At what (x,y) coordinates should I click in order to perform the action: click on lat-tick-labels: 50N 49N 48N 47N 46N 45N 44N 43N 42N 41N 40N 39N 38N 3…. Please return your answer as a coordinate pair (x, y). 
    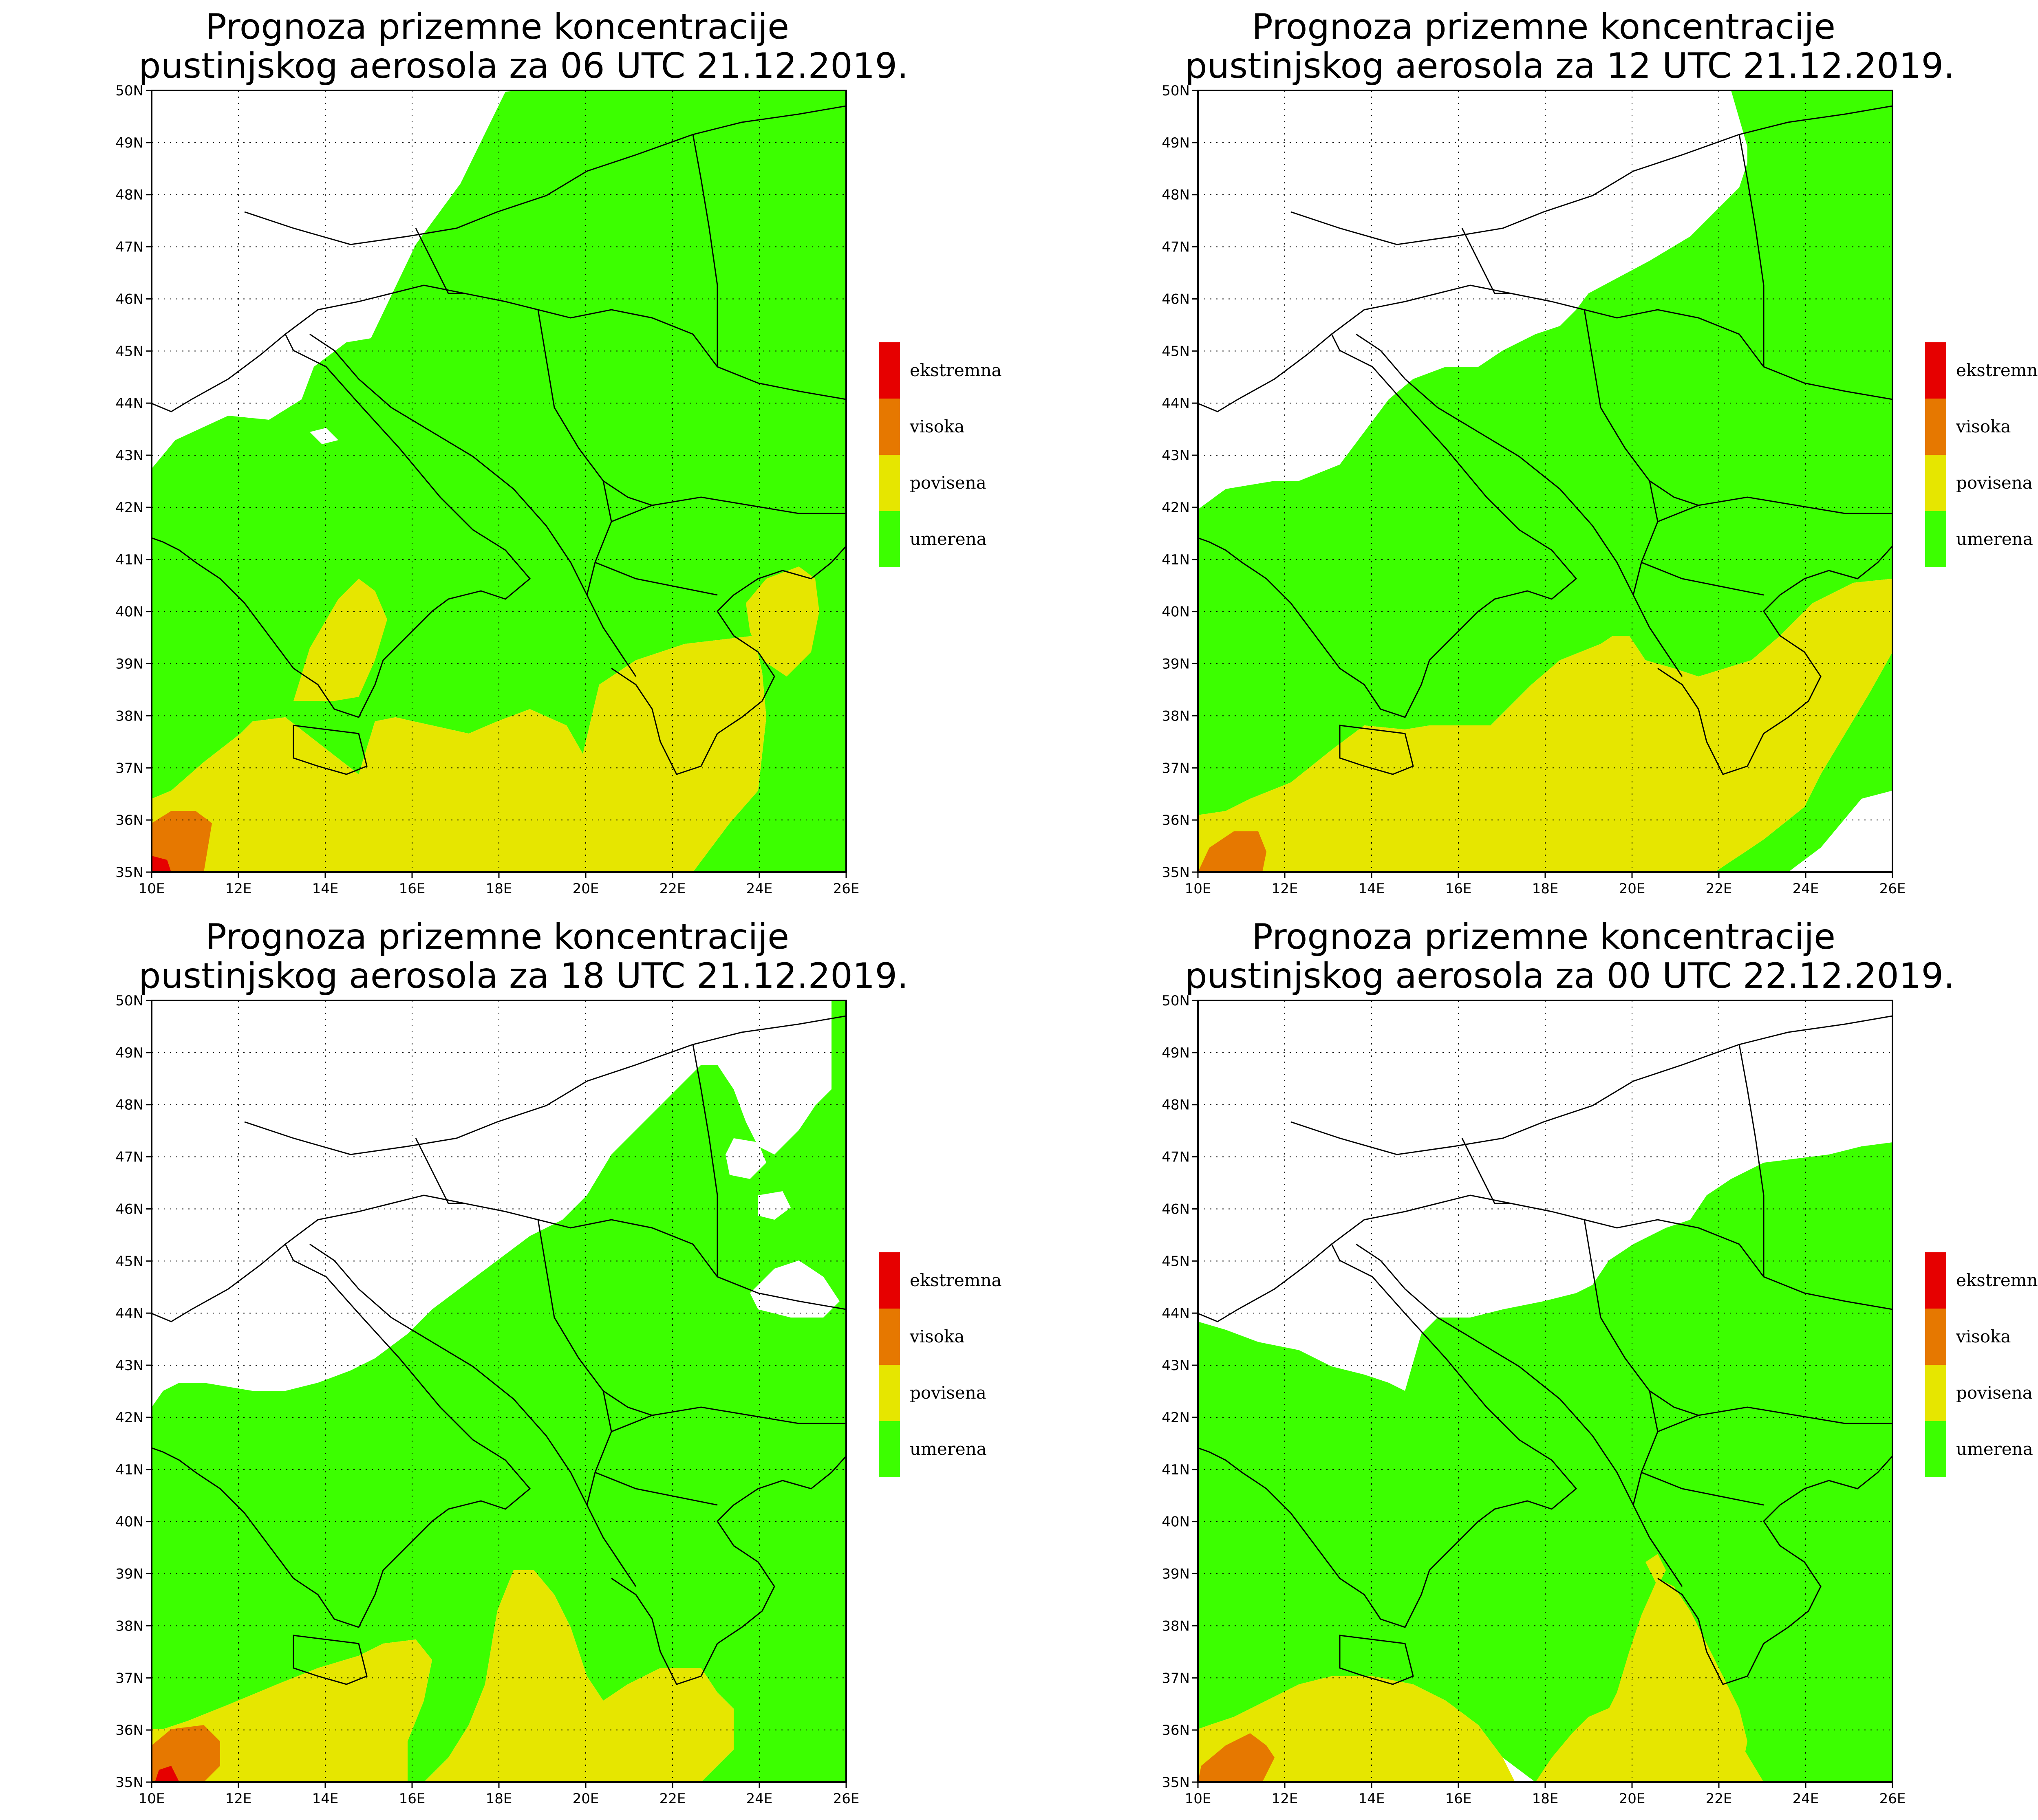
    Looking at the image, I should click on (1180, 482).